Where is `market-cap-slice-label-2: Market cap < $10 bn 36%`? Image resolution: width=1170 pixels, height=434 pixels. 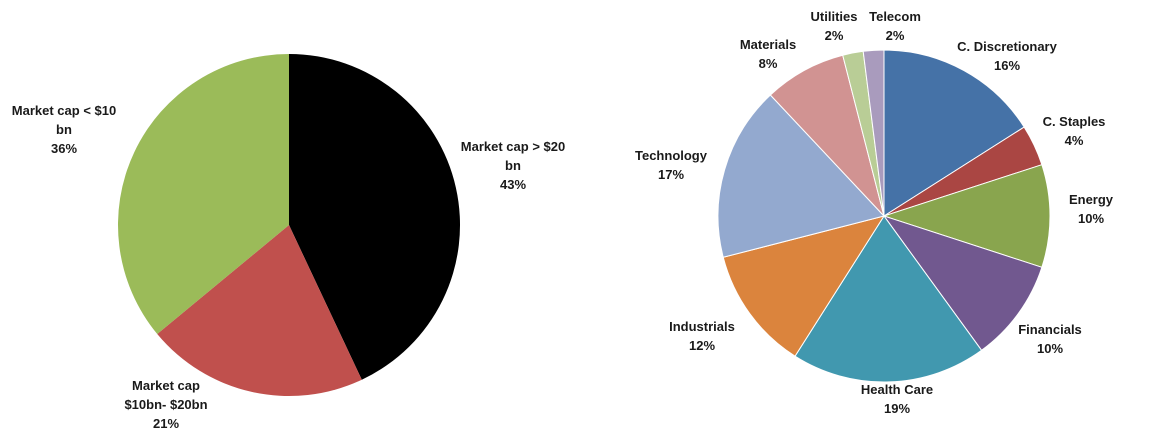 market-cap-slice-label-2: Market cap < $10 bn 36% is located at coordinates (64, 129).